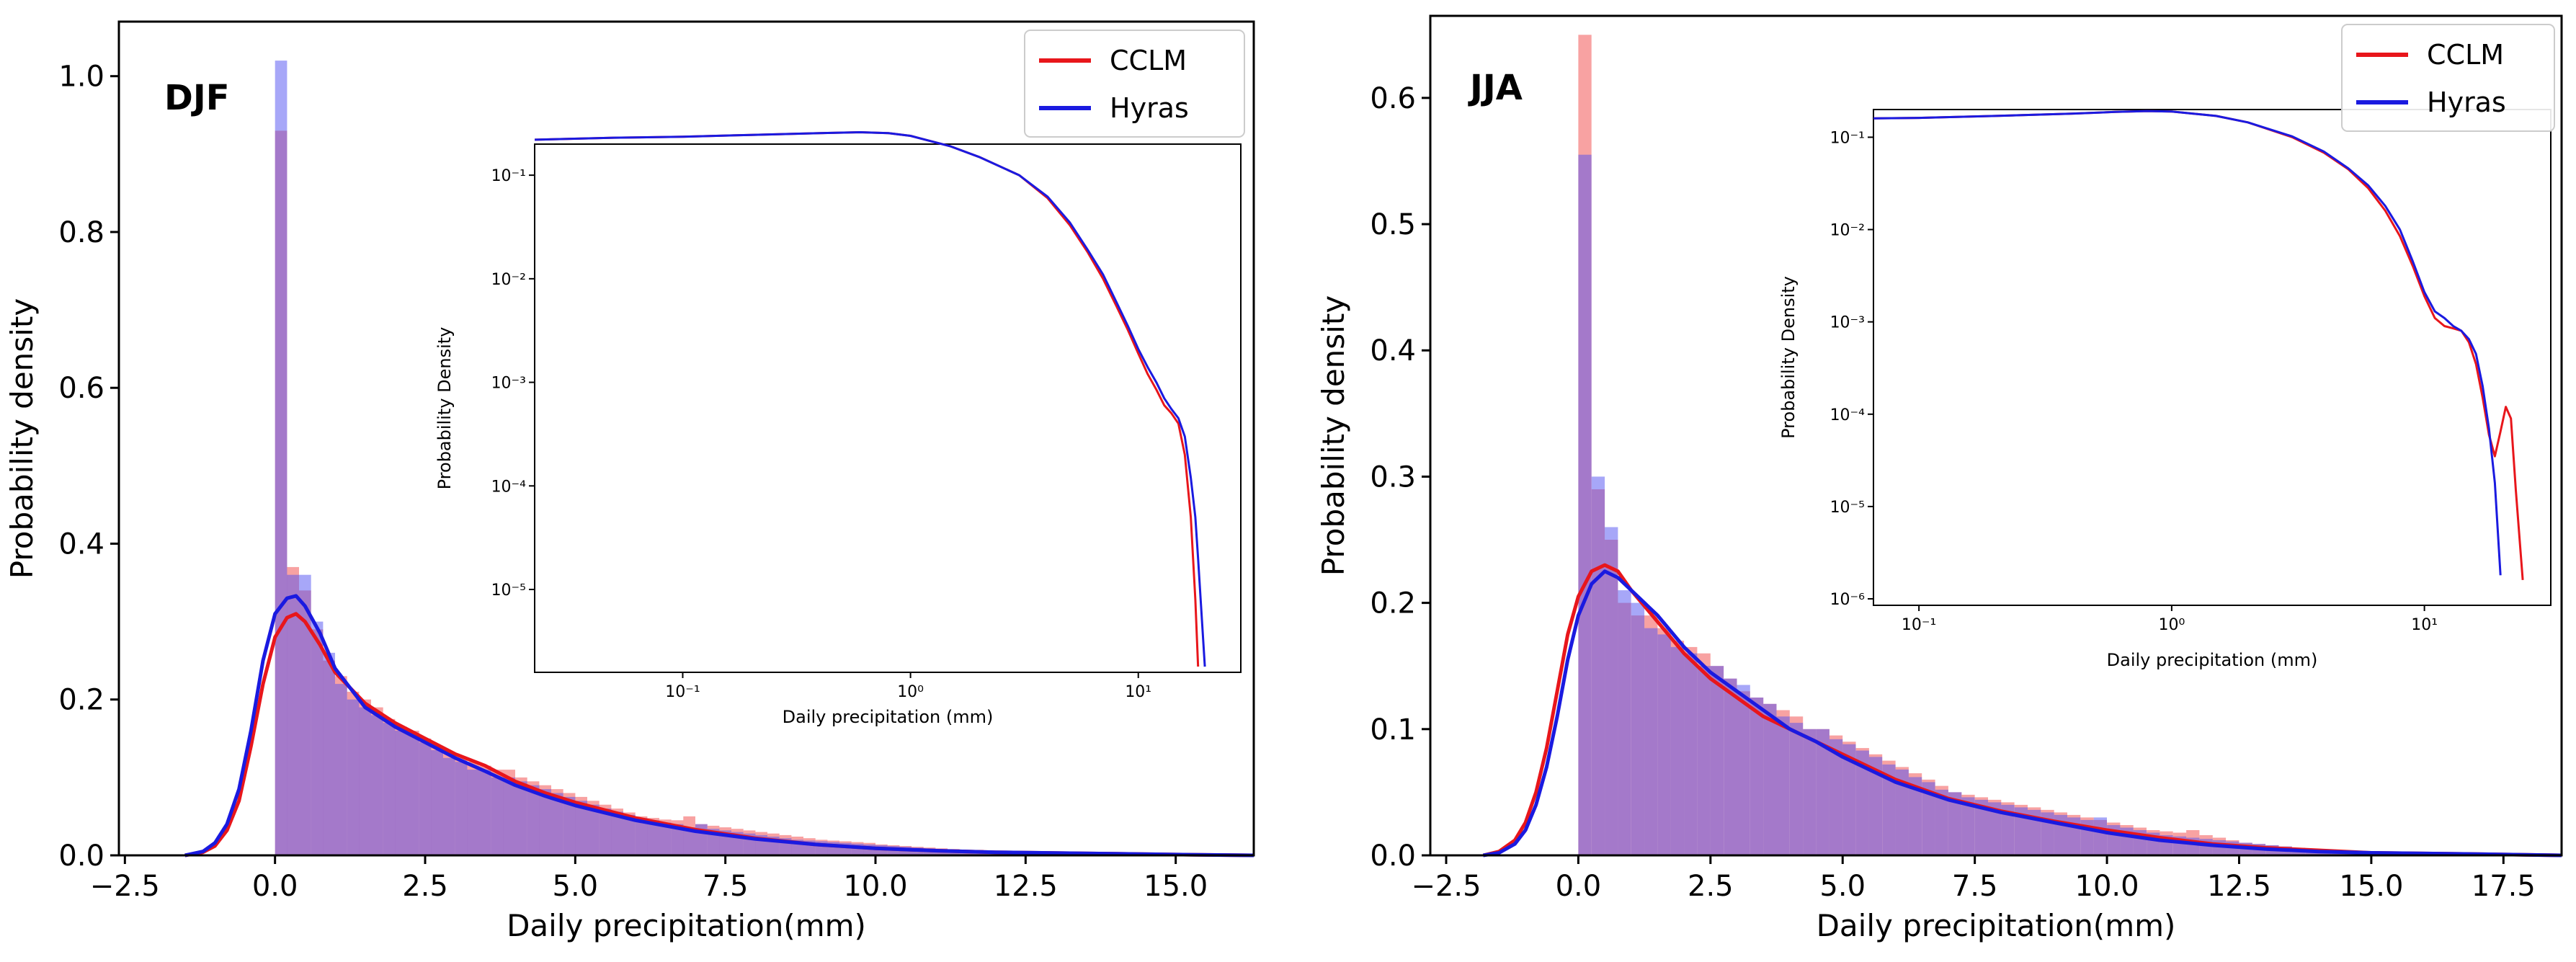 The image size is (2576, 962). Describe the element at coordinates (81, 77) in the screenshot. I see `y-tick-label: 1.0` at that location.